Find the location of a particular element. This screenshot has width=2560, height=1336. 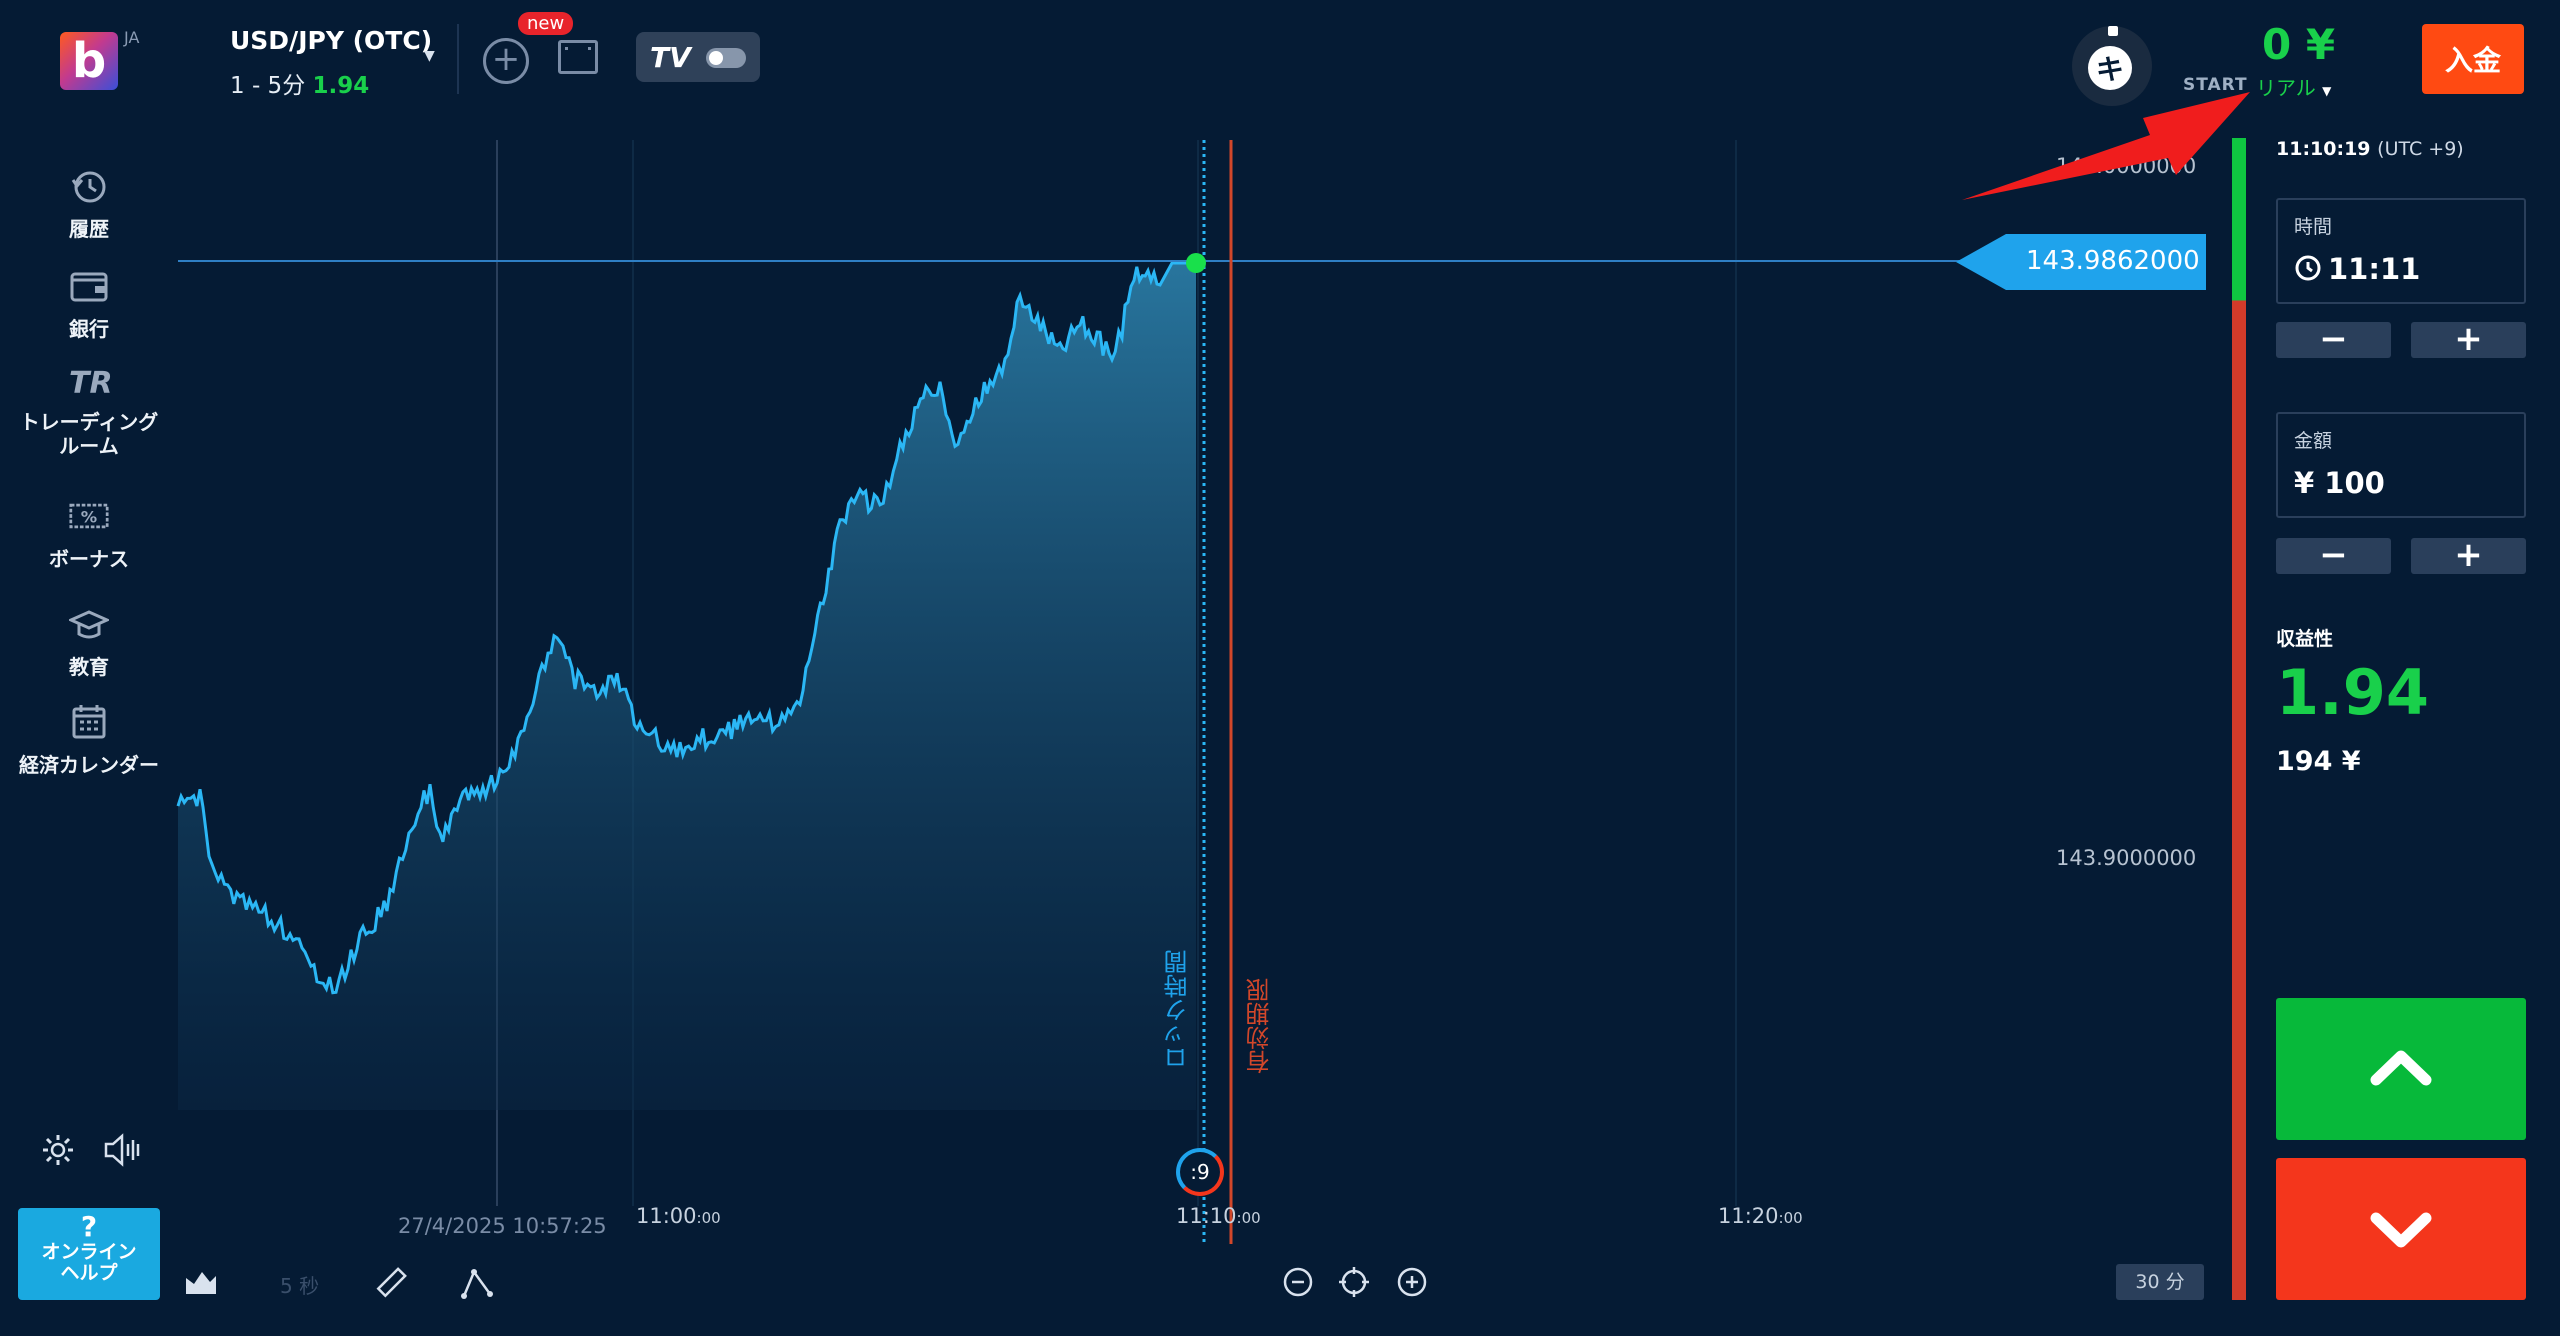

toggle-switch is located at coordinates (726, 58).